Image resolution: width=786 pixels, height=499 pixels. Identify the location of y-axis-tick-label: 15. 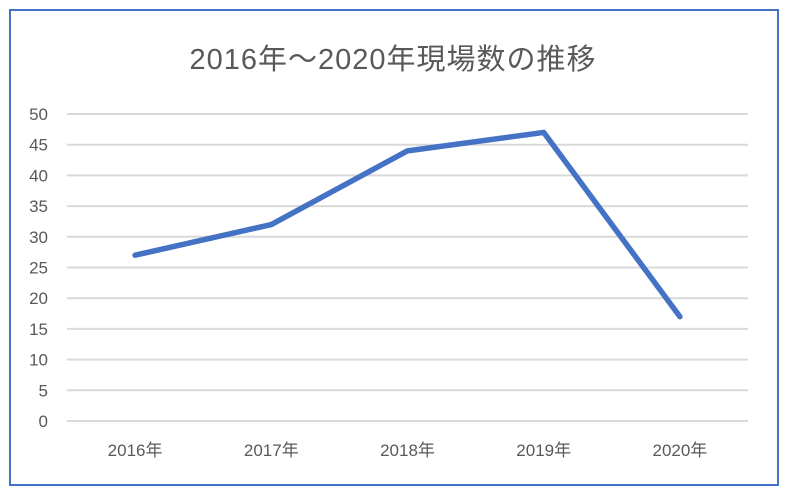
(38, 329).